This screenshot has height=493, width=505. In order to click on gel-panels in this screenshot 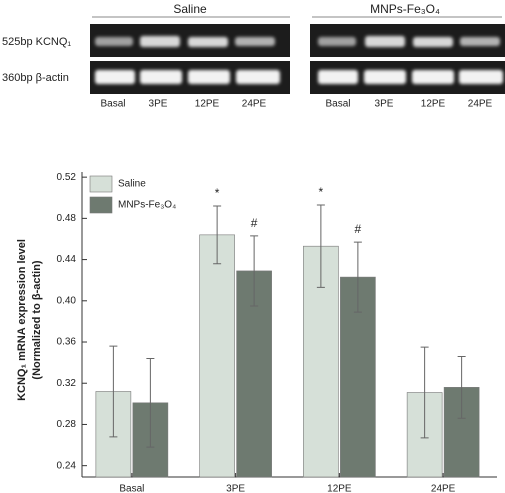, I will do `click(297, 55)`.